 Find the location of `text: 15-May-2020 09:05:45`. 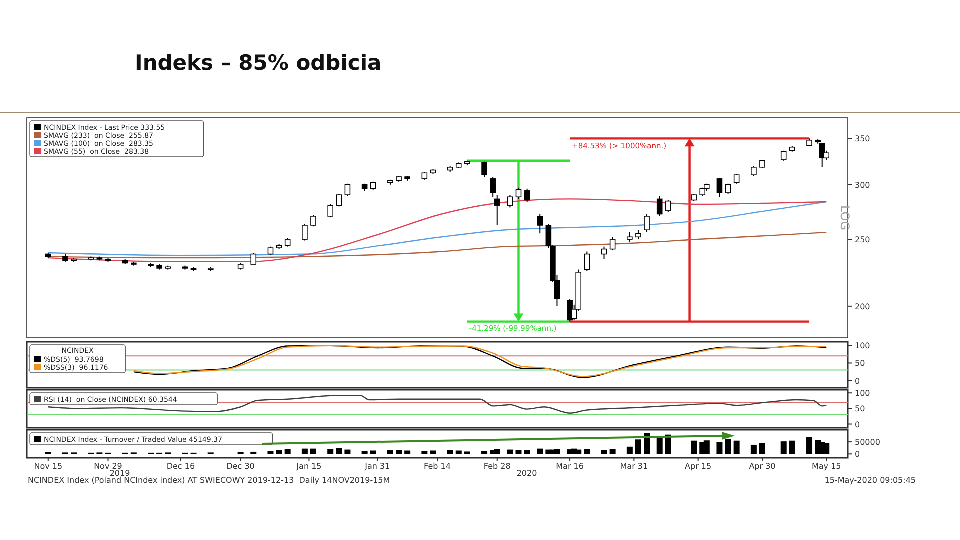

text: 15-May-2020 09:05:45 is located at coordinates (870, 480).